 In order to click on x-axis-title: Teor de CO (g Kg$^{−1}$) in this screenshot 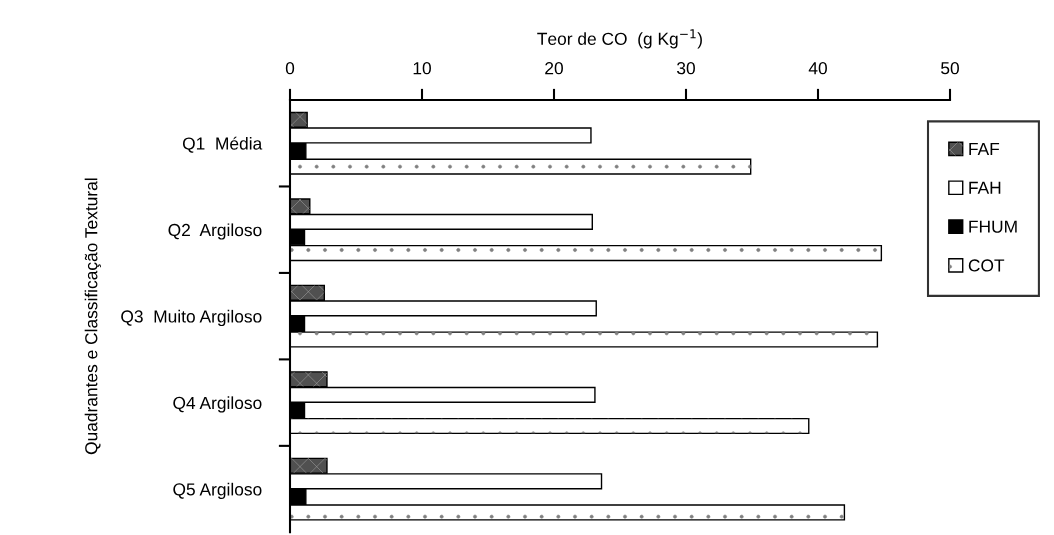, I will do `click(619, 39)`.